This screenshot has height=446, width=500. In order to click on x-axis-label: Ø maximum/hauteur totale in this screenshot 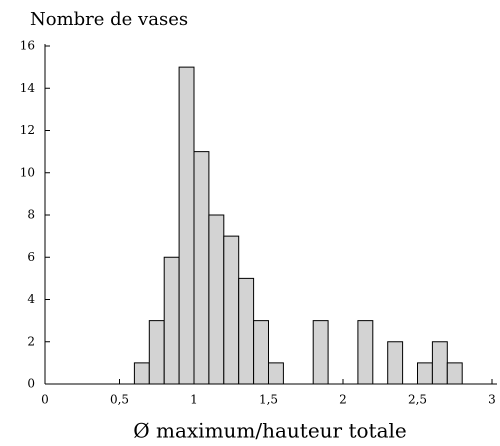, I will do `click(270, 431)`.